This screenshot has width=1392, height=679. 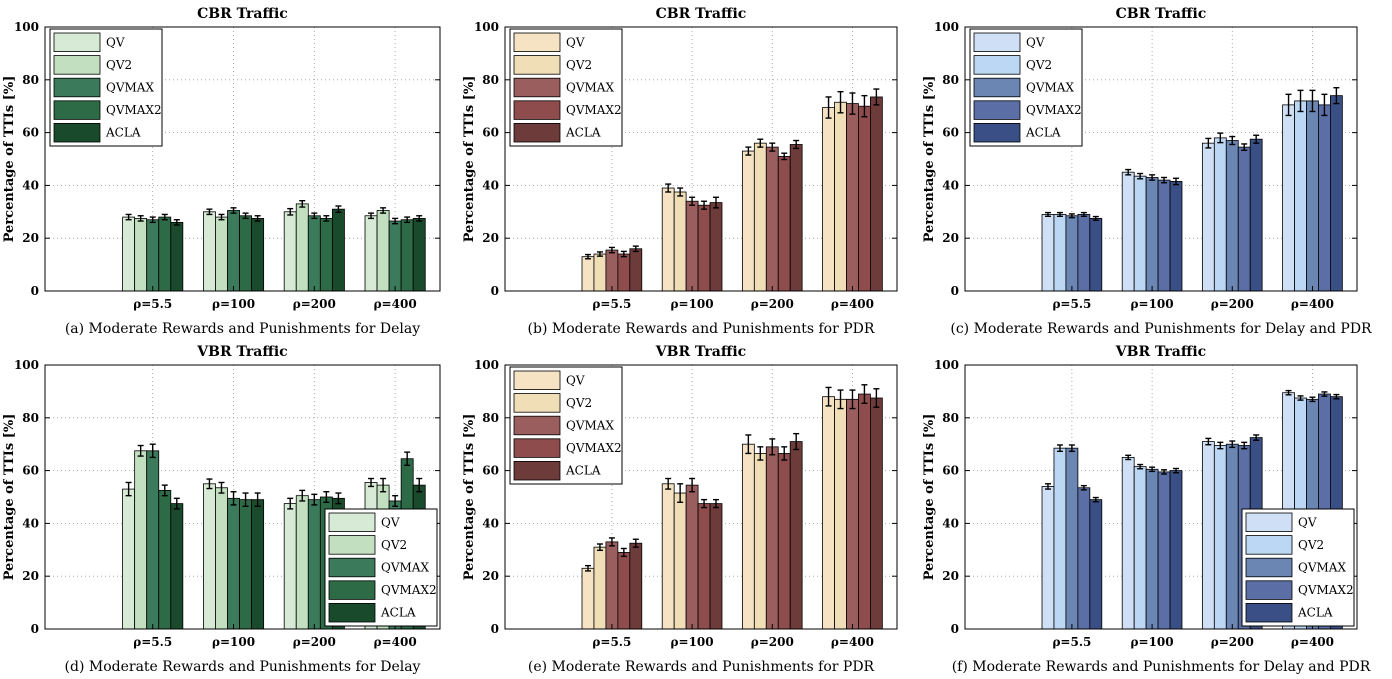 What do you see at coordinates (1232, 642) in the screenshot?
I see `x-tick-label: ρ=200` at bounding box center [1232, 642].